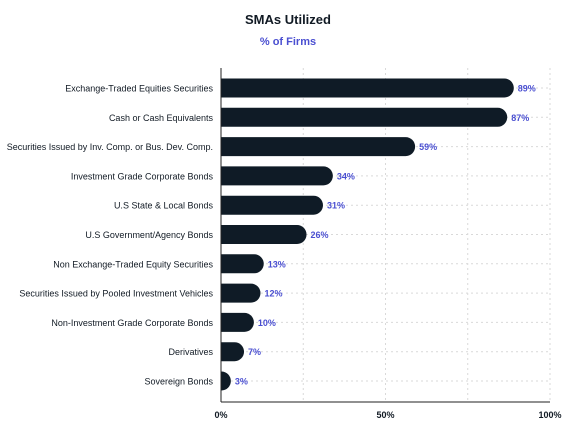 This screenshot has height=440, width=576. What do you see at coordinates (520, 118) in the screenshot?
I see `value-label: 87%` at bounding box center [520, 118].